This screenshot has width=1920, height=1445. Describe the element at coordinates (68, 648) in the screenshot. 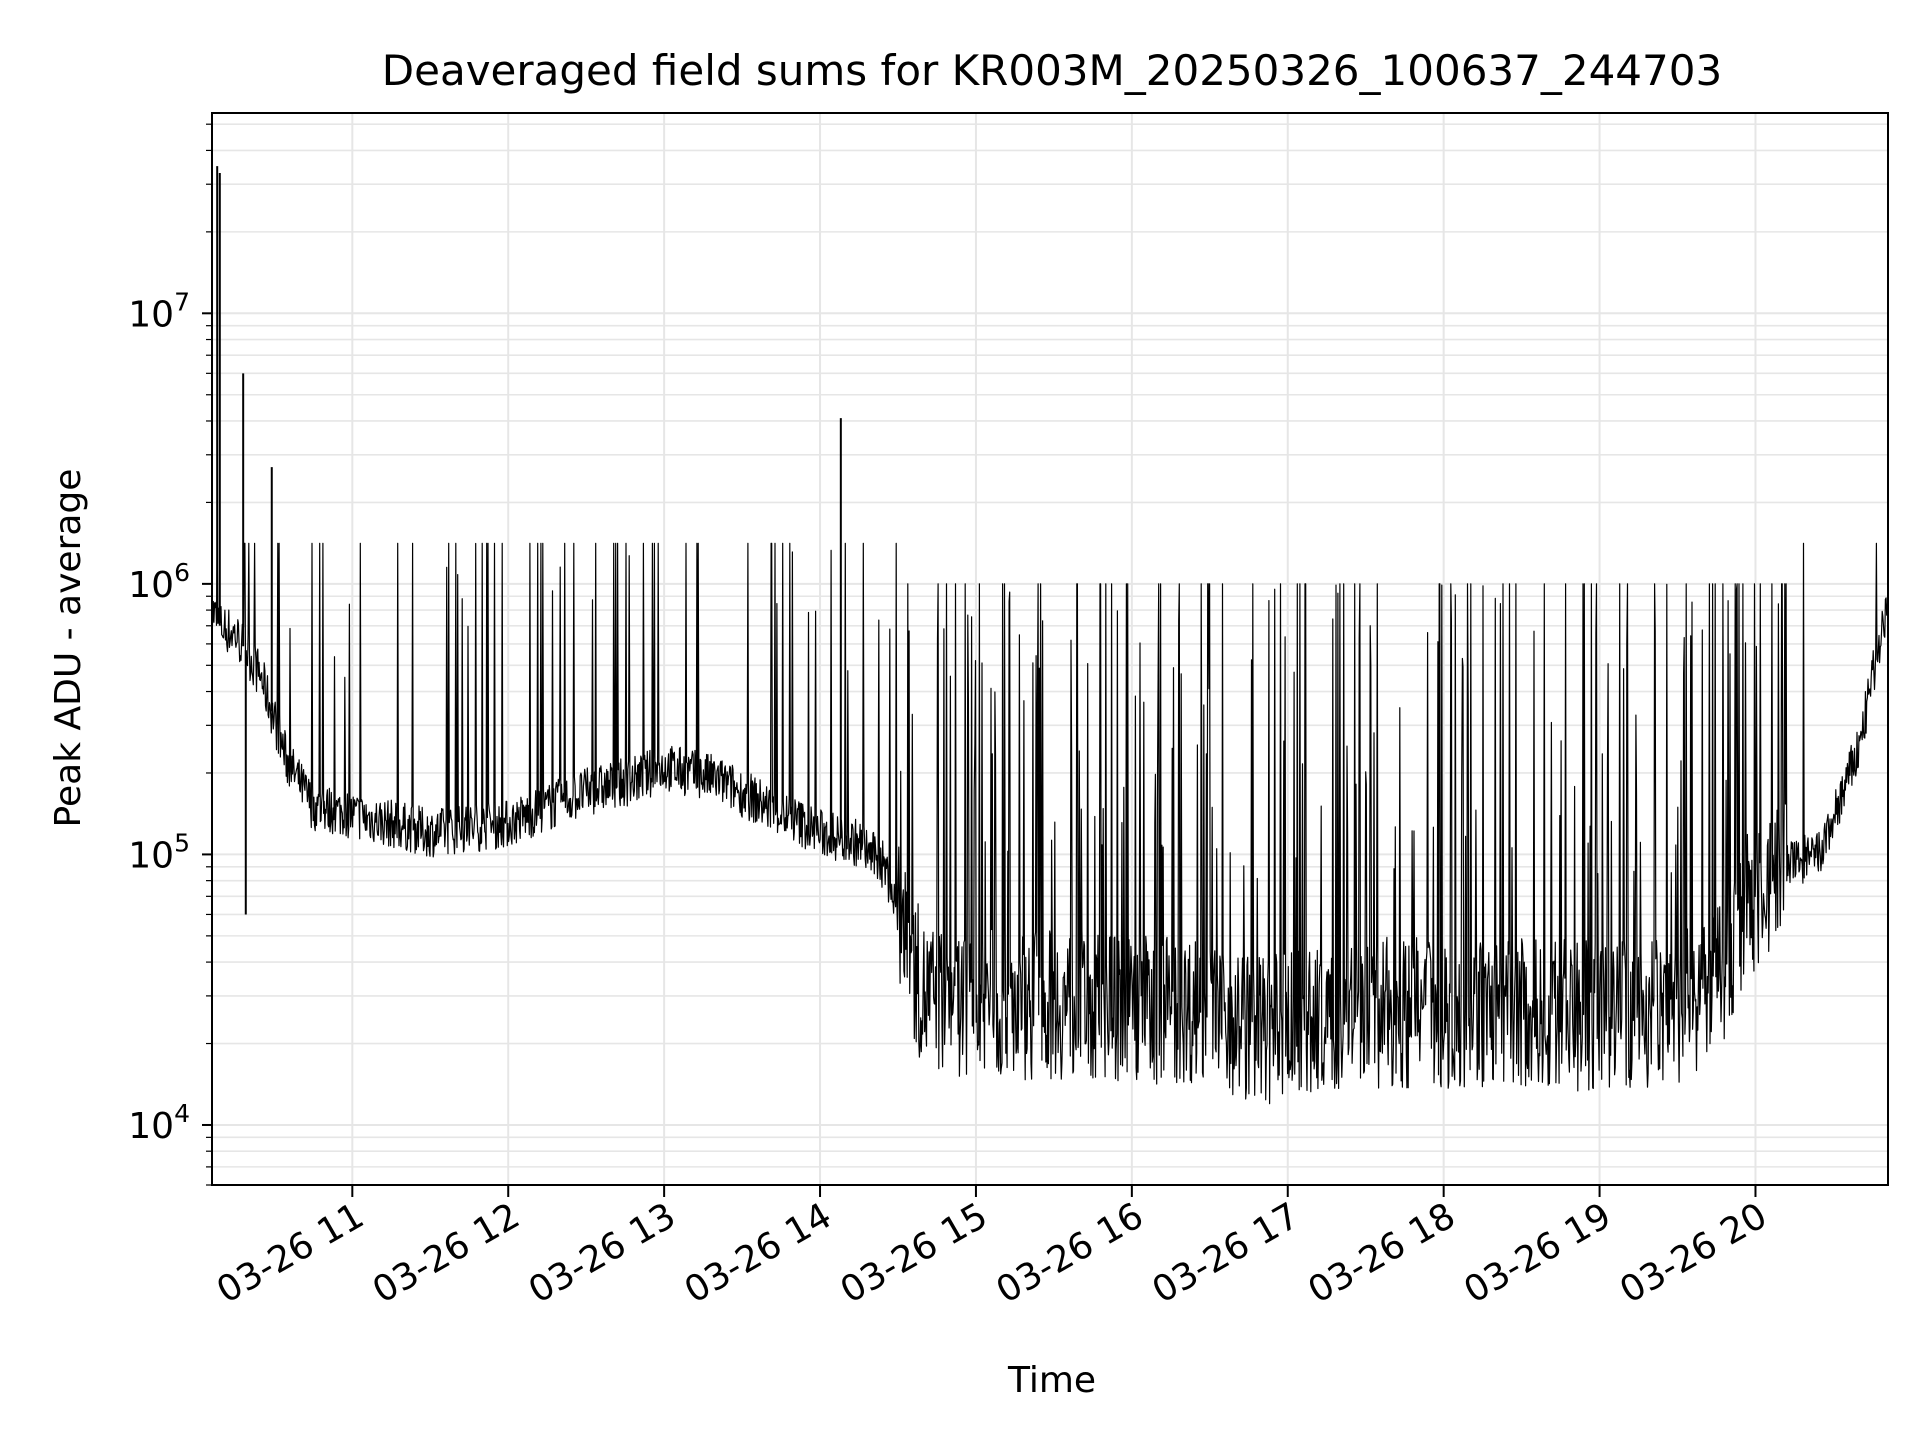

I see `y-axis-label: Peak ADU - average` at that location.